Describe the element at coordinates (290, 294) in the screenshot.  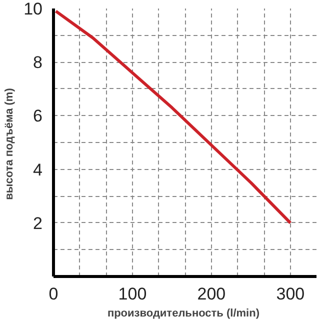
I see `x-tick-label: 300` at that location.